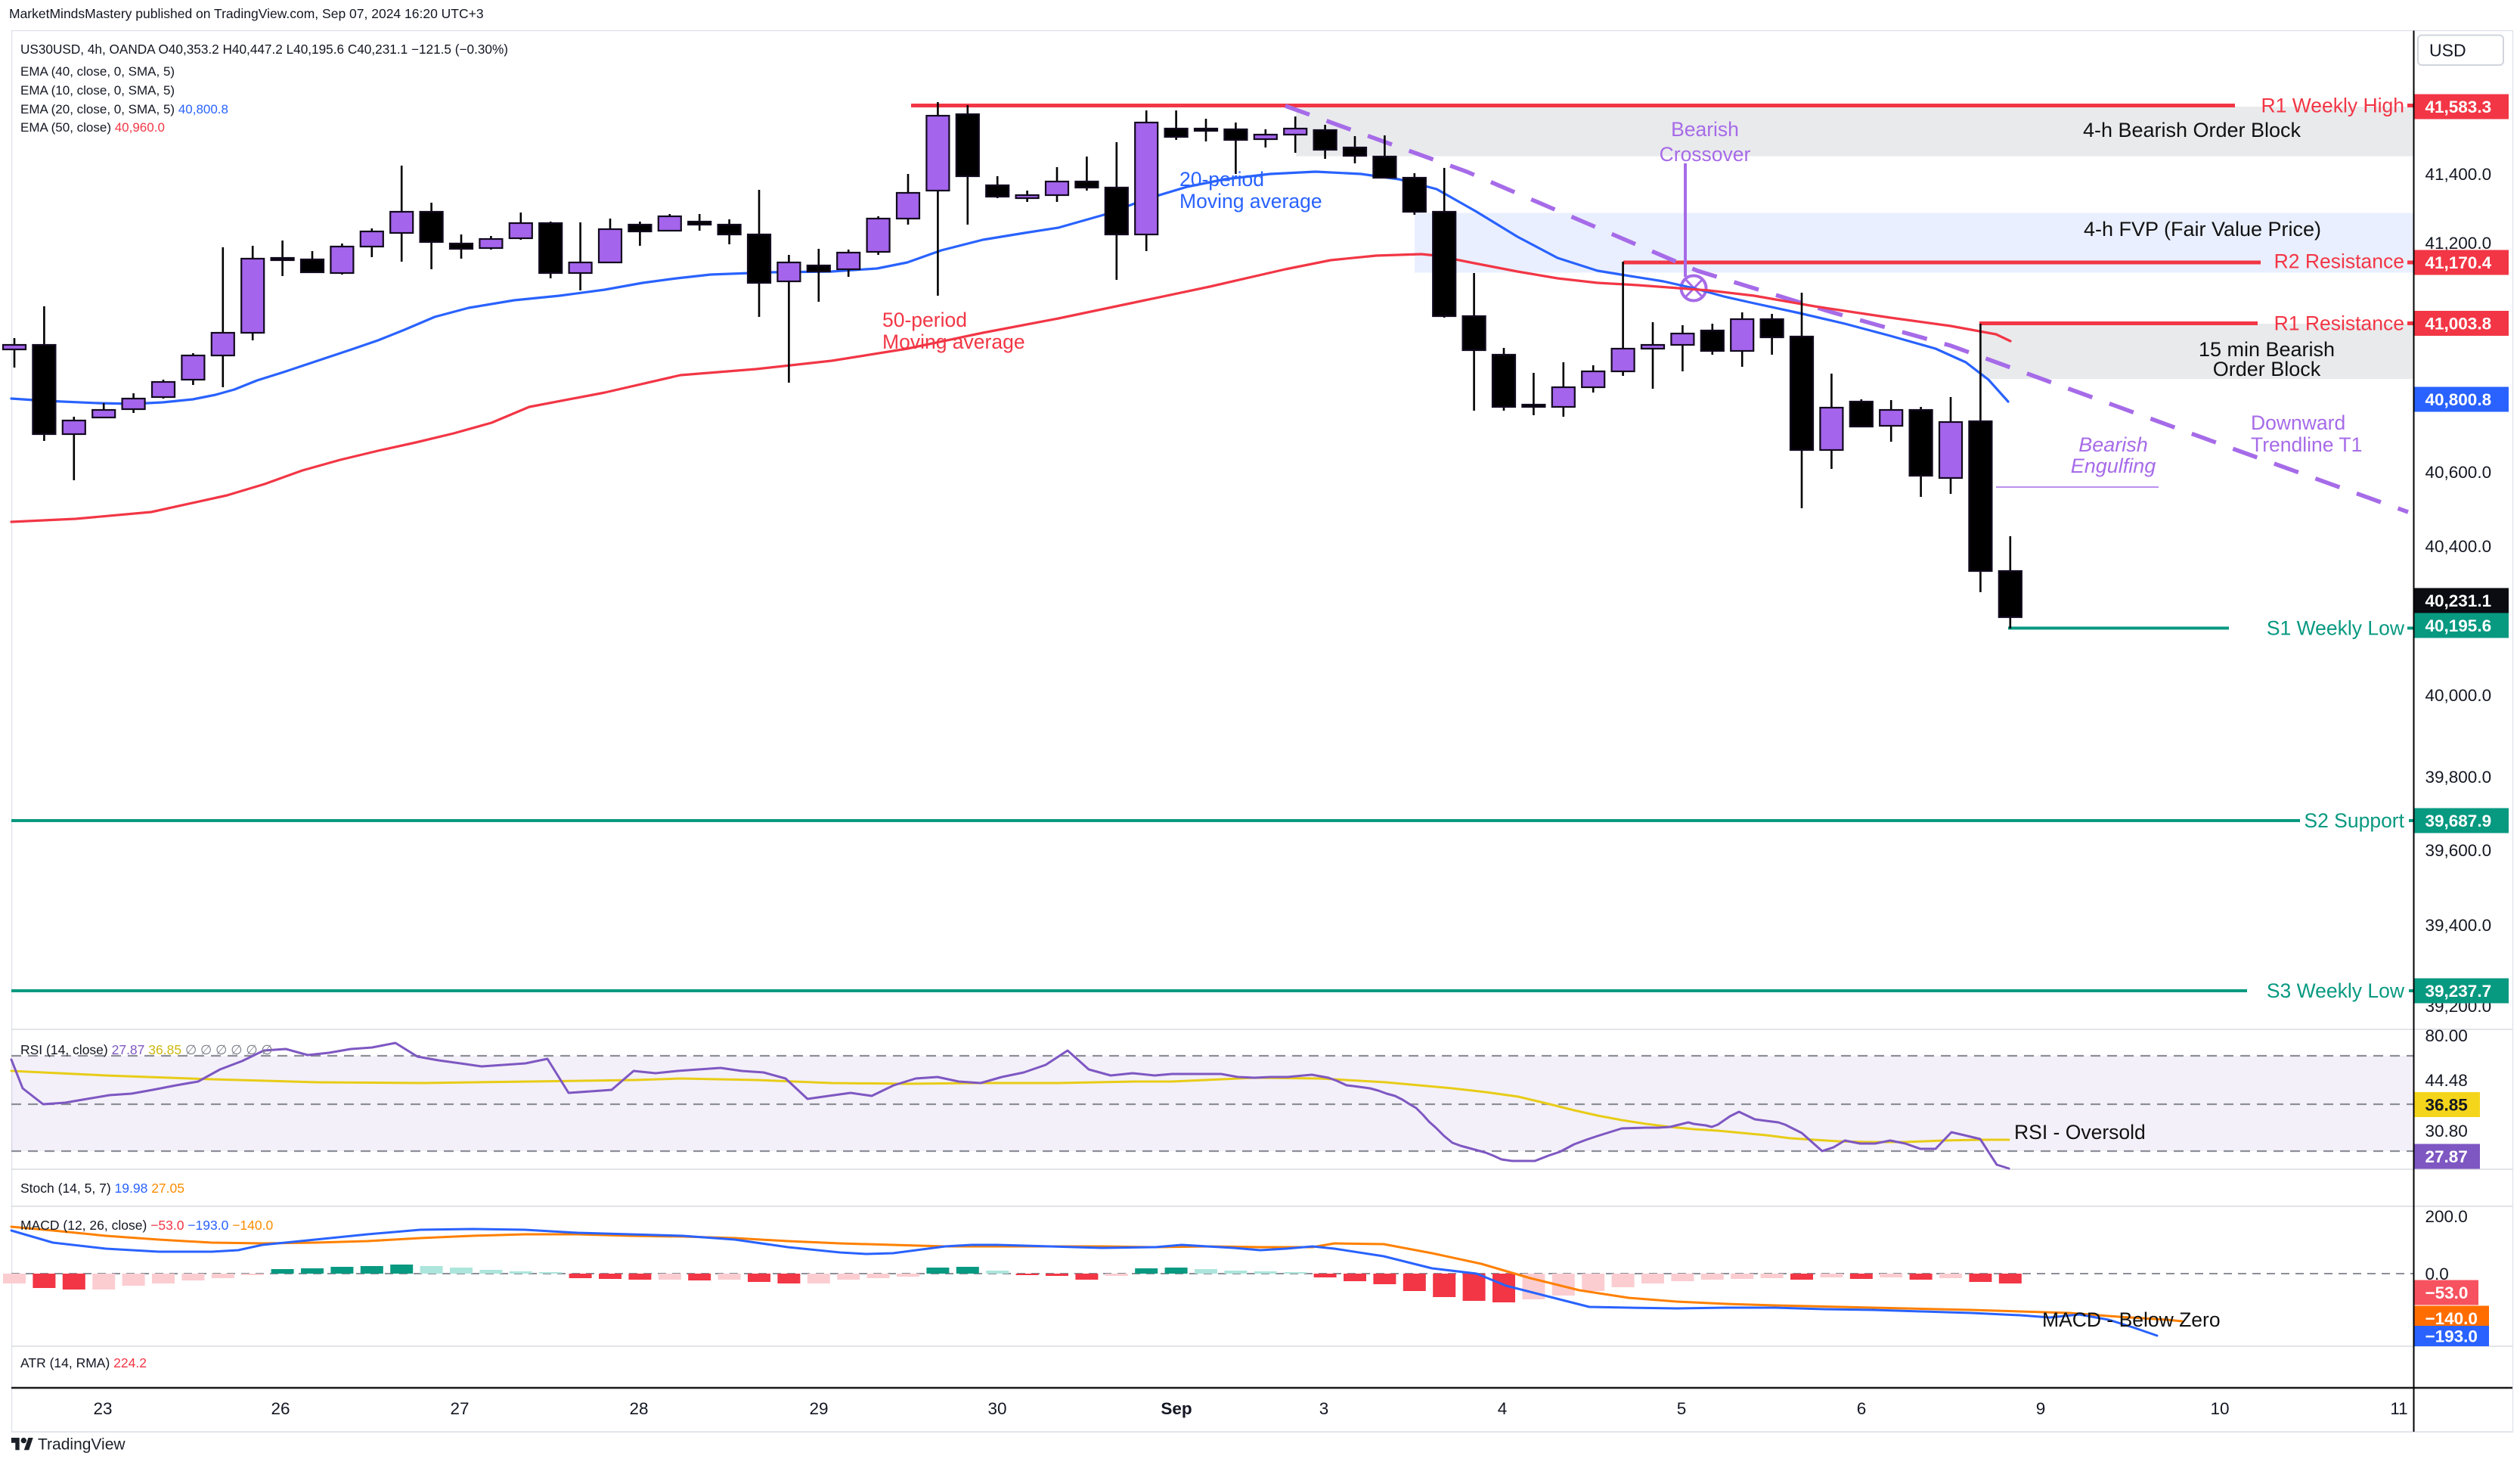 This screenshot has width=2520, height=1468. What do you see at coordinates (2458, 850) in the screenshot?
I see `svg-text: 39,600.0` at bounding box center [2458, 850].